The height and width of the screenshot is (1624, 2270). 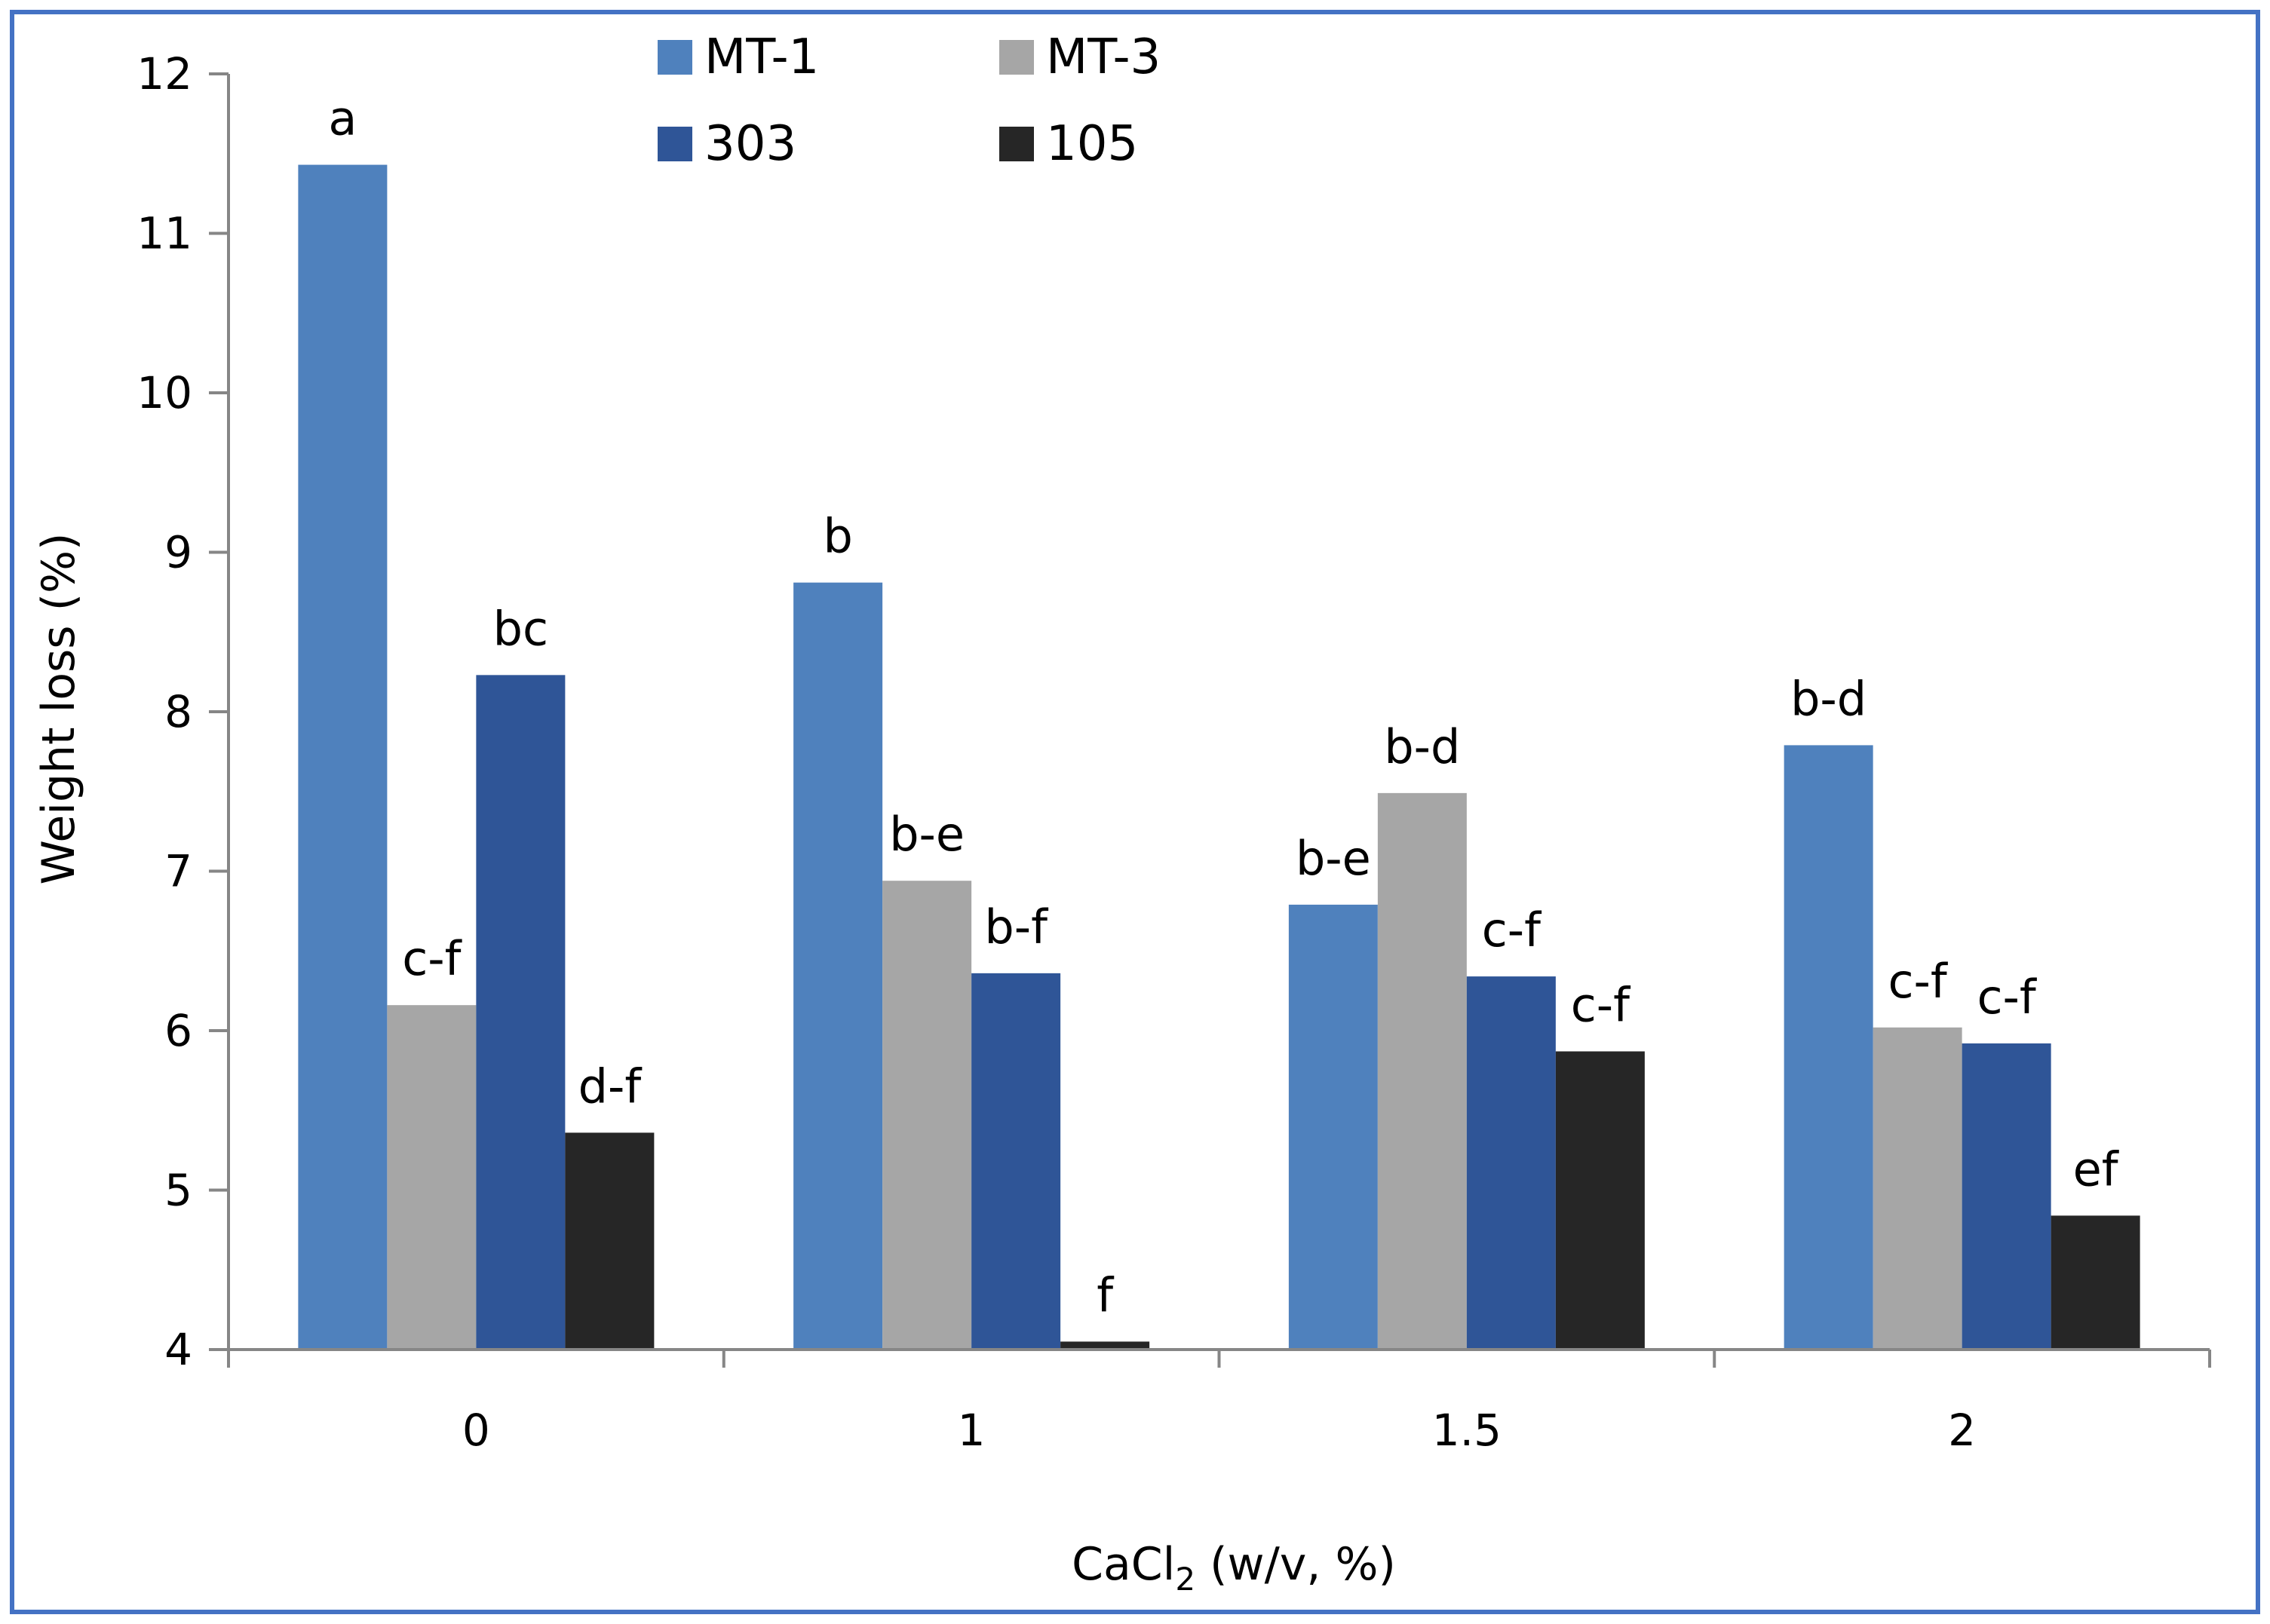 What do you see at coordinates (164, 392) in the screenshot?
I see `y-tick-label: 10` at bounding box center [164, 392].